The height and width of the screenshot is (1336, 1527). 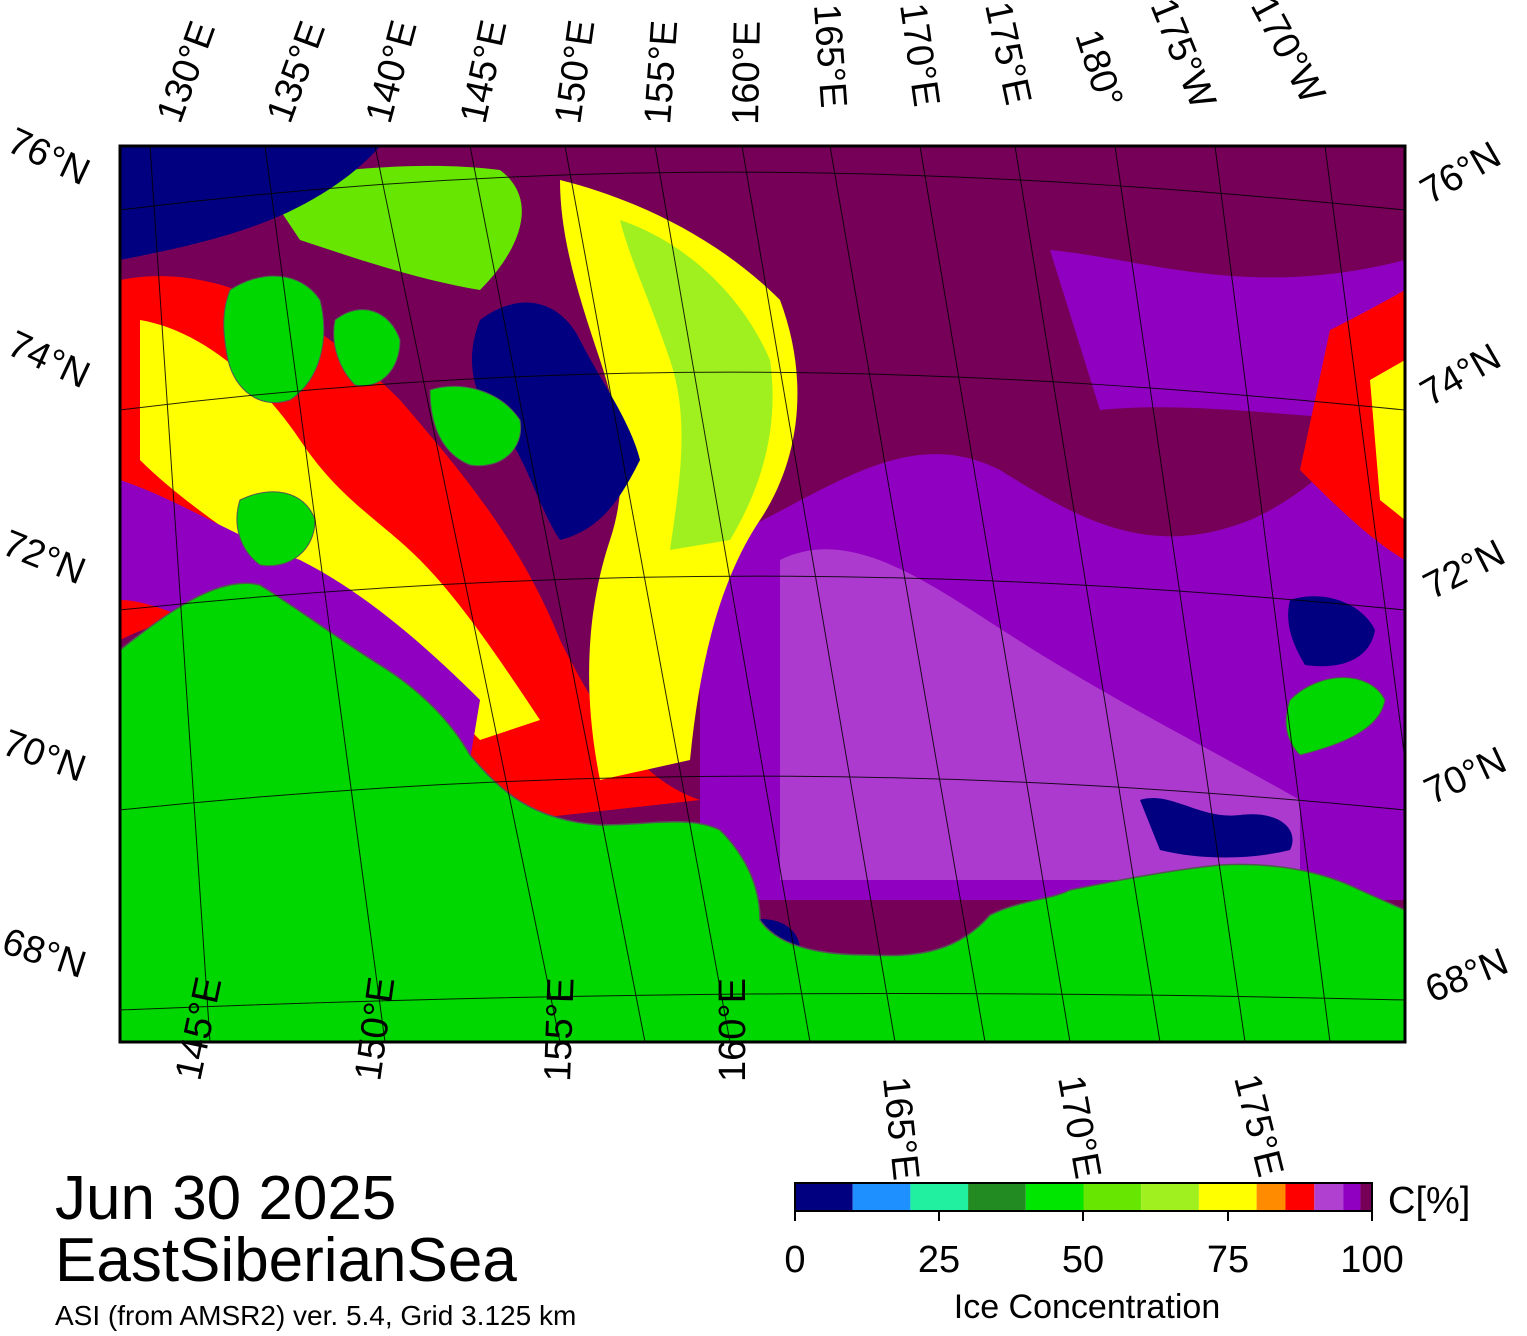 What do you see at coordinates (186, 72) in the screenshot?
I see `top-lon-label: 130°E` at bounding box center [186, 72].